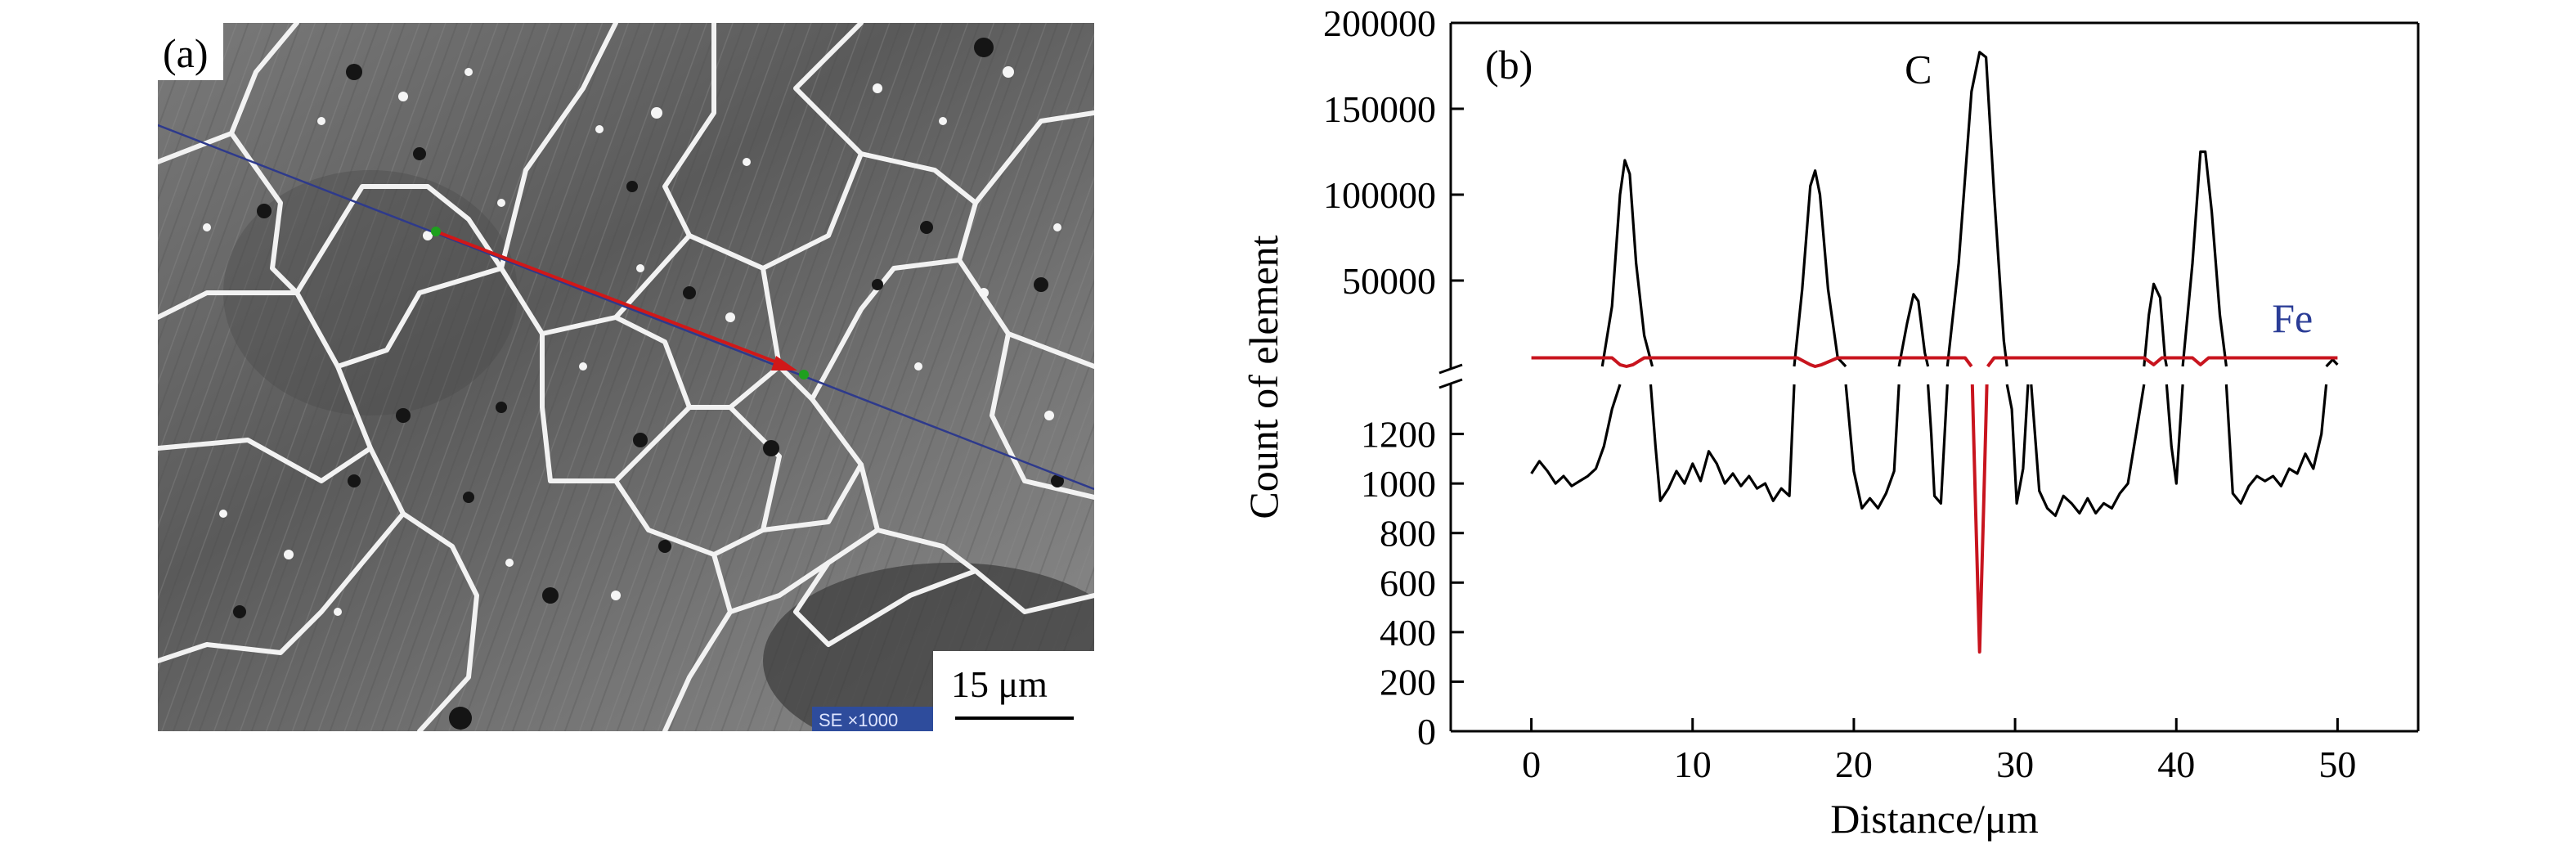 The height and width of the screenshot is (849, 2576). I want to click on x-tick-label: 50, so click(2337, 764).